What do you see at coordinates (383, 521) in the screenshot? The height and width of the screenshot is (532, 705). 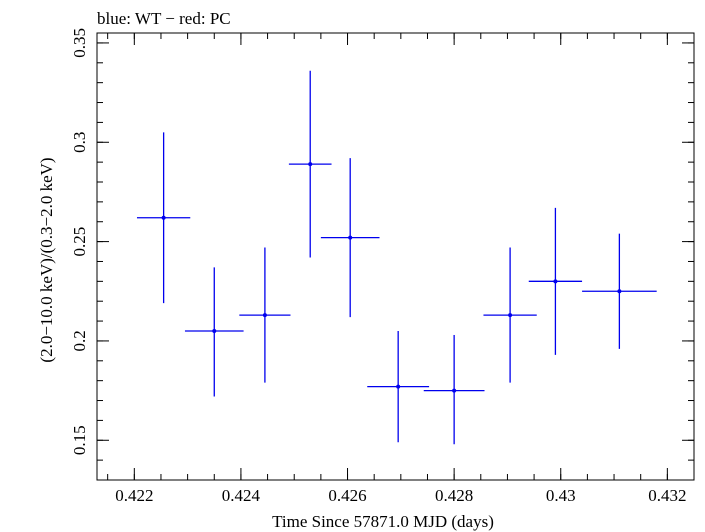 I see `x-axis-label: Time Since 57871.0 MJD (days)` at bounding box center [383, 521].